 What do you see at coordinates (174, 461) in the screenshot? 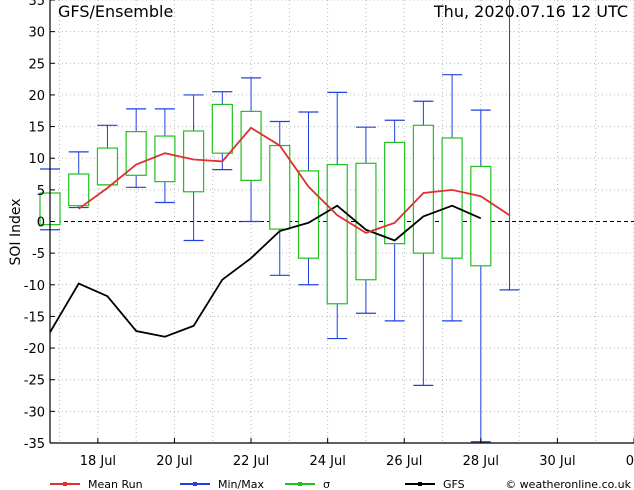
I see `x-tick-label: 20 Jul` at bounding box center [174, 461].